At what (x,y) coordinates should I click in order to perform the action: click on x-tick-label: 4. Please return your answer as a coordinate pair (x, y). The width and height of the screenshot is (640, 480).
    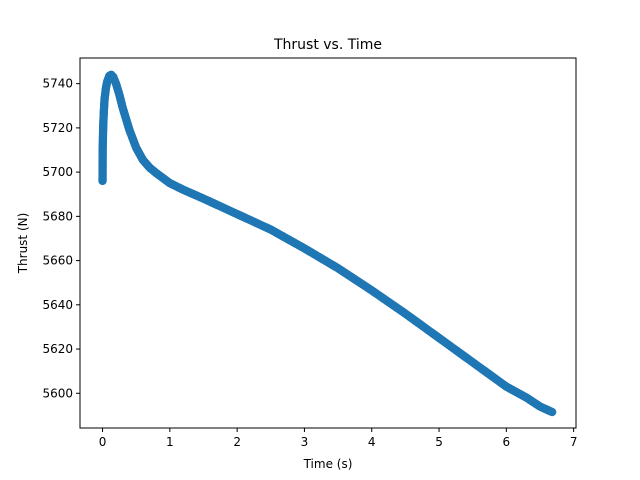
    Looking at the image, I should click on (372, 442).